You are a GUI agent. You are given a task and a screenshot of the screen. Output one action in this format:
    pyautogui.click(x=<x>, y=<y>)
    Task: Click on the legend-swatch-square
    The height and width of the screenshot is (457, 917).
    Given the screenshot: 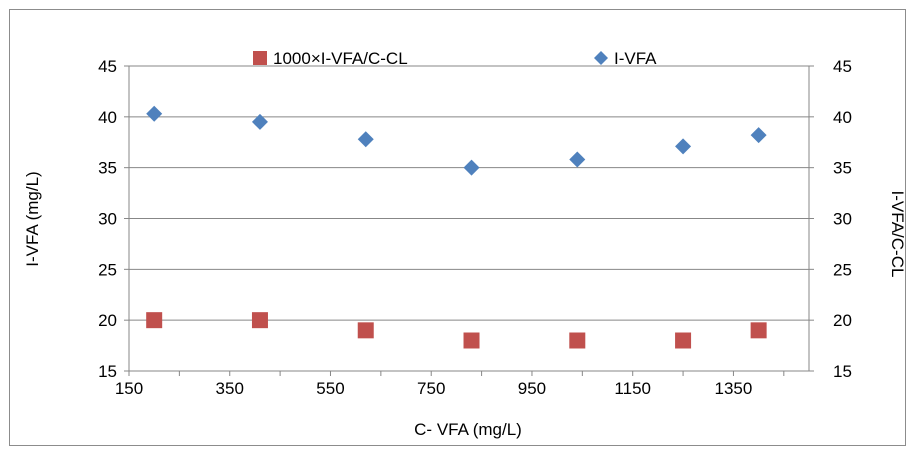 What is the action you would take?
    pyautogui.click(x=260, y=58)
    